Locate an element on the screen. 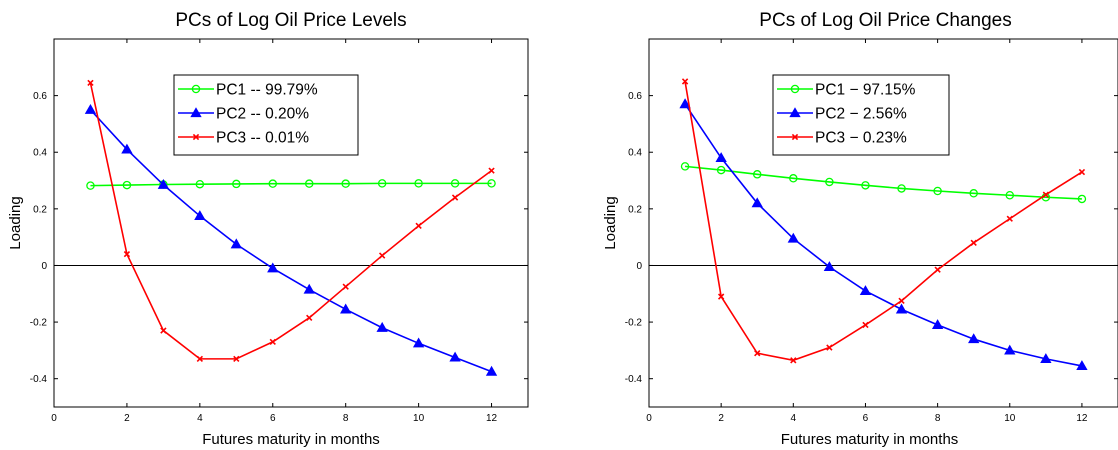  series-line is located at coordinates (883, 182).